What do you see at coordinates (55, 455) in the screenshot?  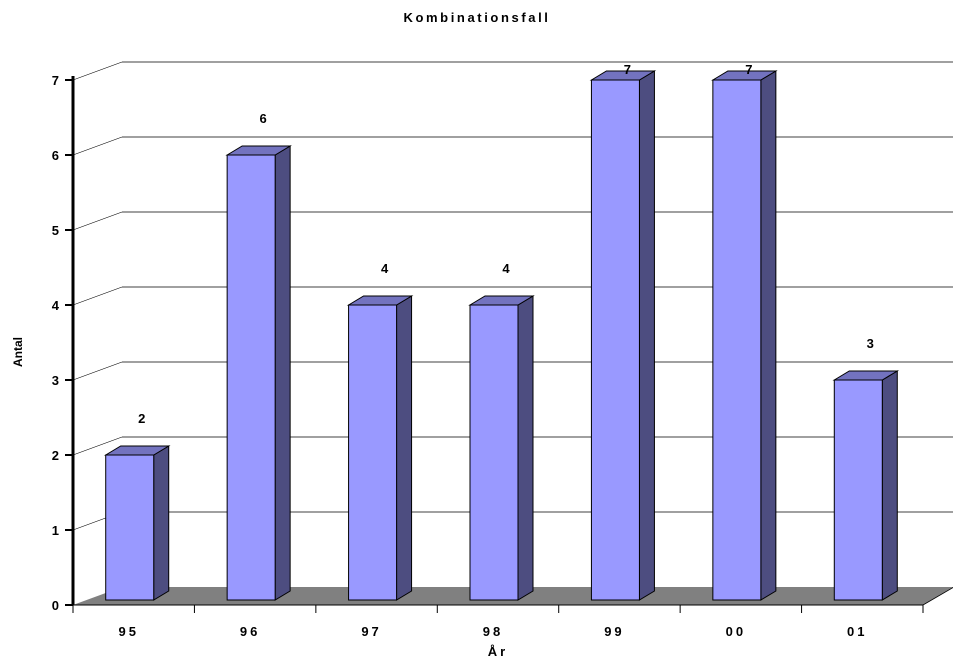 I see `y-tick-label: 2` at bounding box center [55, 455].